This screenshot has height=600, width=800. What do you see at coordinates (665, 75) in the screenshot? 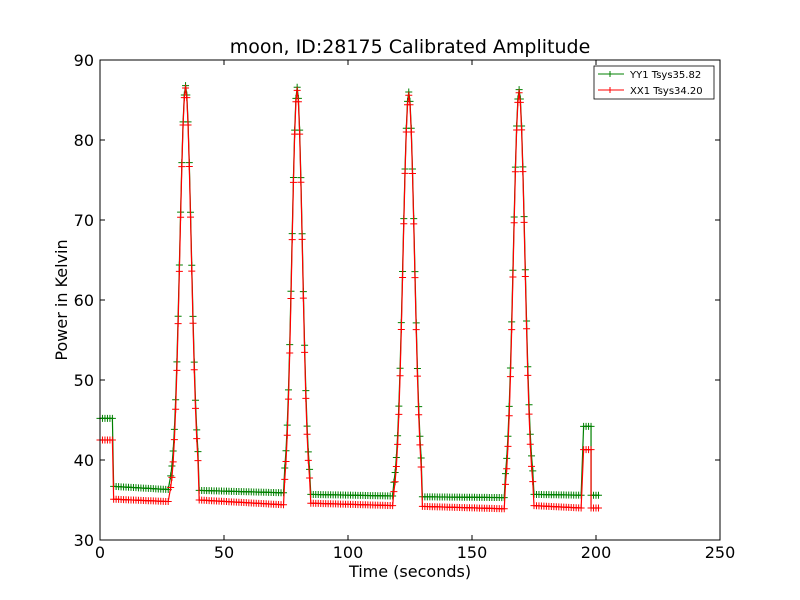
I see `legend-label-yy1: YY1 Tsys35.82` at bounding box center [665, 75].